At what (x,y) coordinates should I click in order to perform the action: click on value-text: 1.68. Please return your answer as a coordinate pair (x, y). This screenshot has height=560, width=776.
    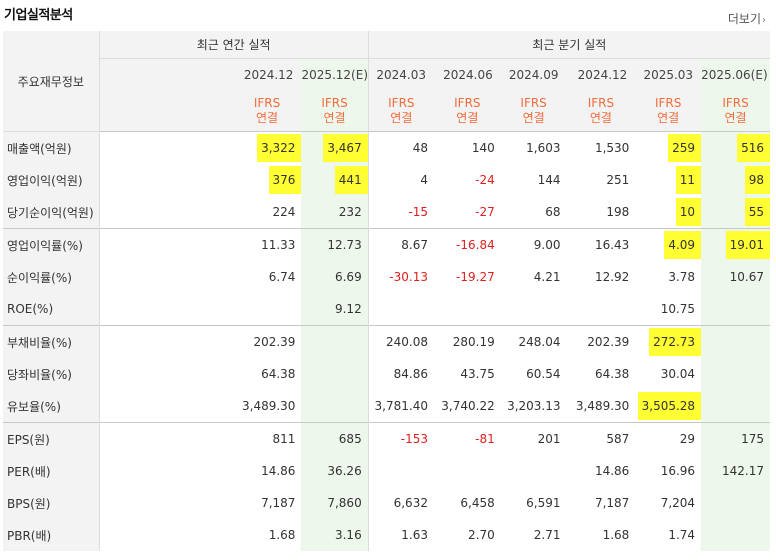
    Looking at the image, I should click on (282, 535).